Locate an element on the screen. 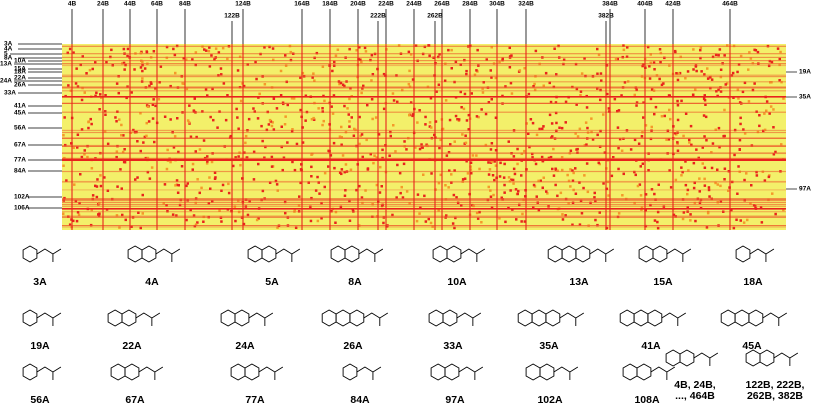 The height and width of the screenshot is (408, 813). compound-label: 8A is located at coordinates (355, 282).